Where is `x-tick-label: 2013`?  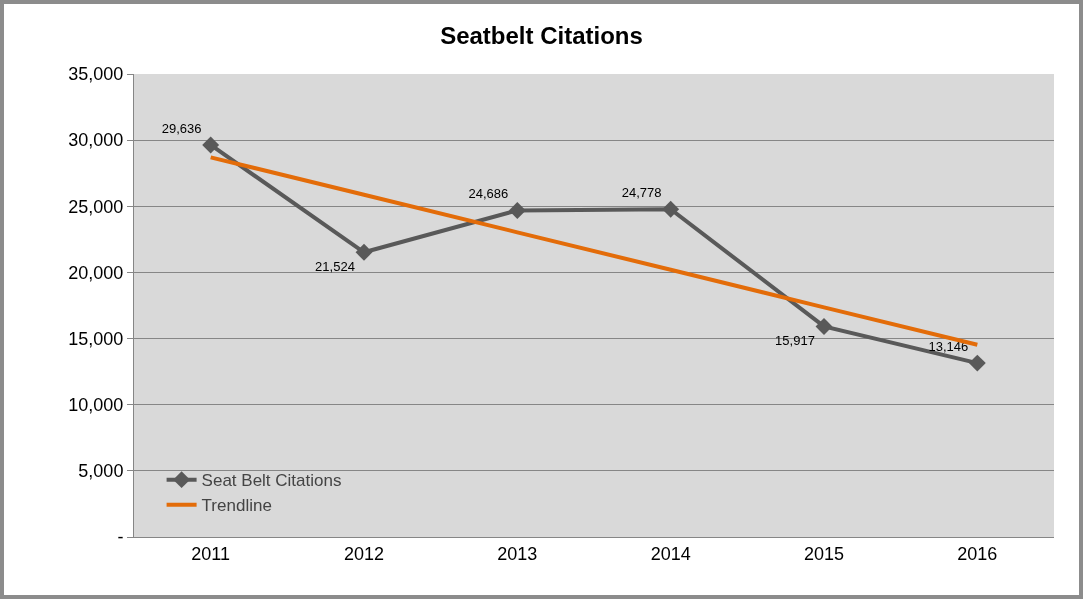
x-tick-label: 2013 is located at coordinates (517, 553).